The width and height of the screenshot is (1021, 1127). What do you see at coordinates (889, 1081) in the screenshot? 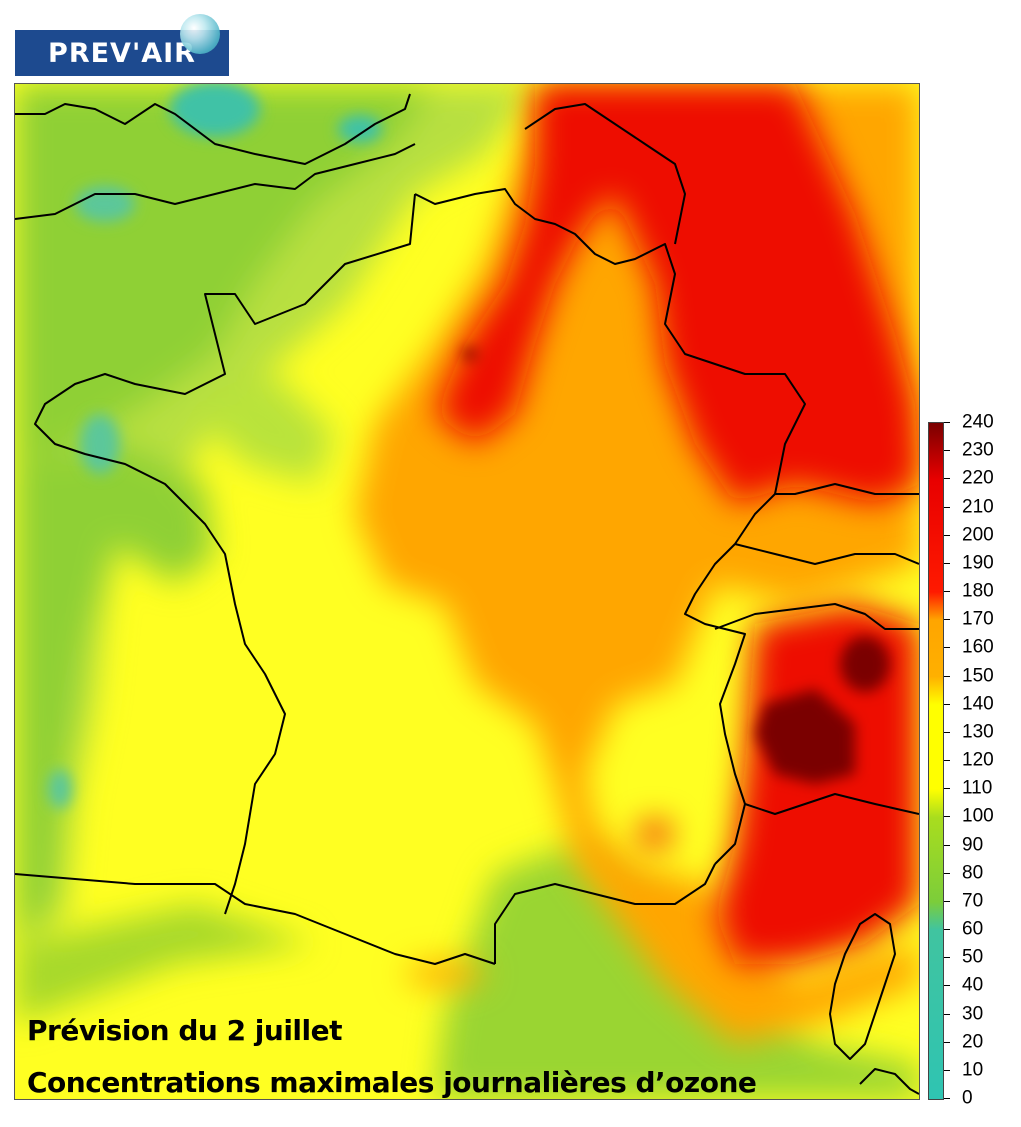
I see `sardinia-outline` at bounding box center [889, 1081].